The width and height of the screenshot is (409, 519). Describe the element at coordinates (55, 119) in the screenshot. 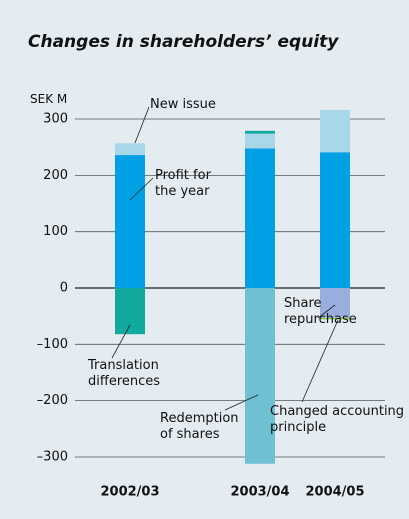

I see `y-tick-label: 300` at that location.